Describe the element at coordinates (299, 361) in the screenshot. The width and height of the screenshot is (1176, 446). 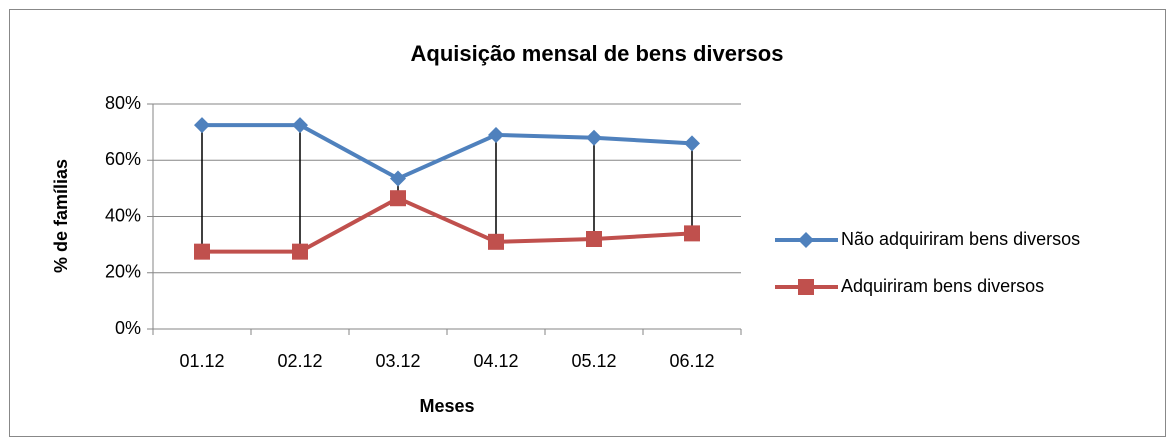
I see `x-tick-label: 02.12` at that location.